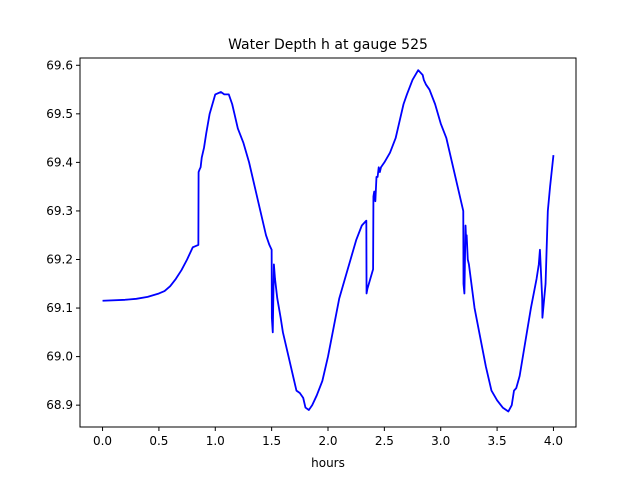  What do you see at coordinates (59, 211) in the screenshot?
I see `y-tick-label: 69.3` at bounding box center [59, 211].